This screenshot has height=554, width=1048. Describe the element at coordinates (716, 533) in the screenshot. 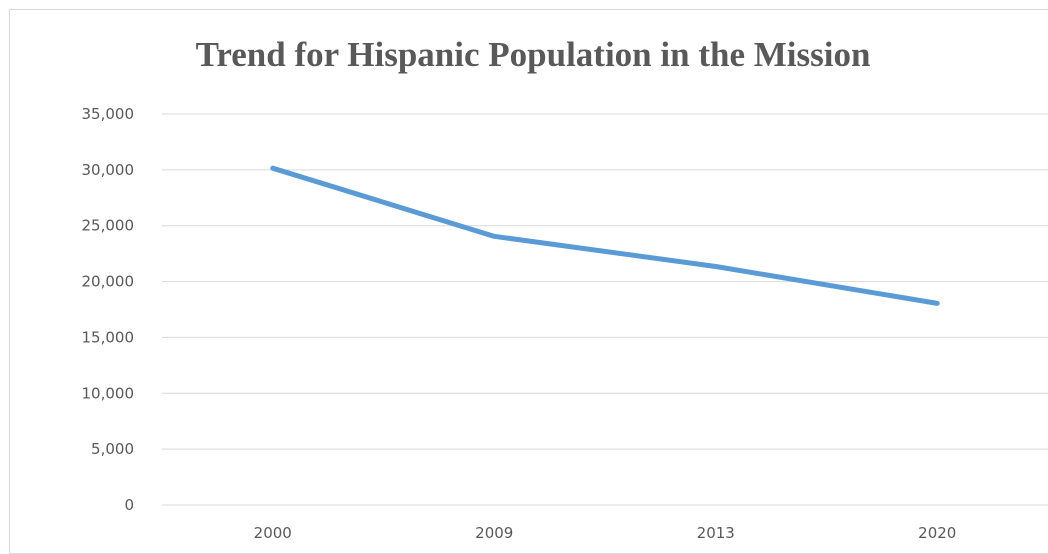

I see `x-tick-label: 2013` at that location.